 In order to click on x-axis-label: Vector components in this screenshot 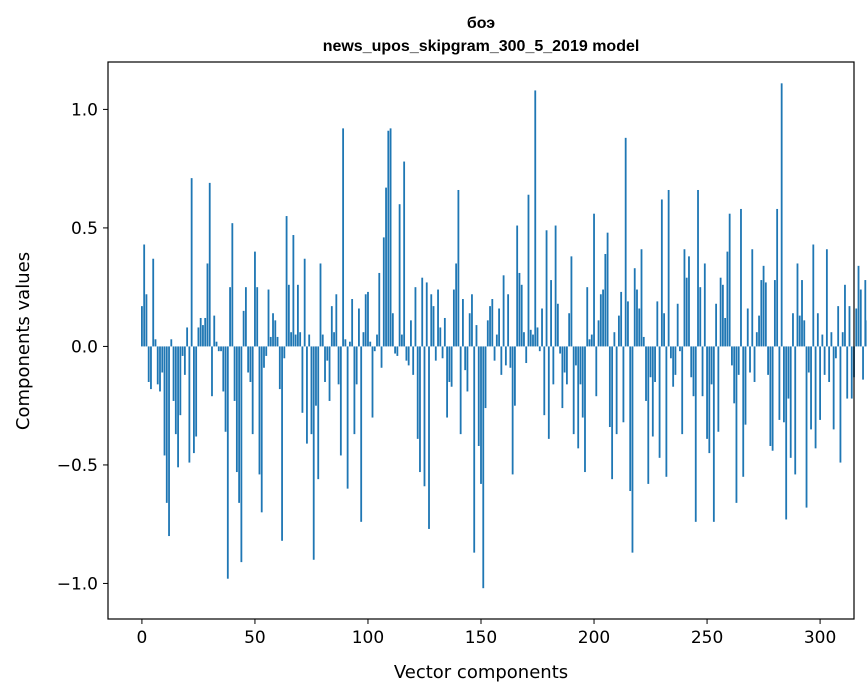, I will do `click(481, 672)`.